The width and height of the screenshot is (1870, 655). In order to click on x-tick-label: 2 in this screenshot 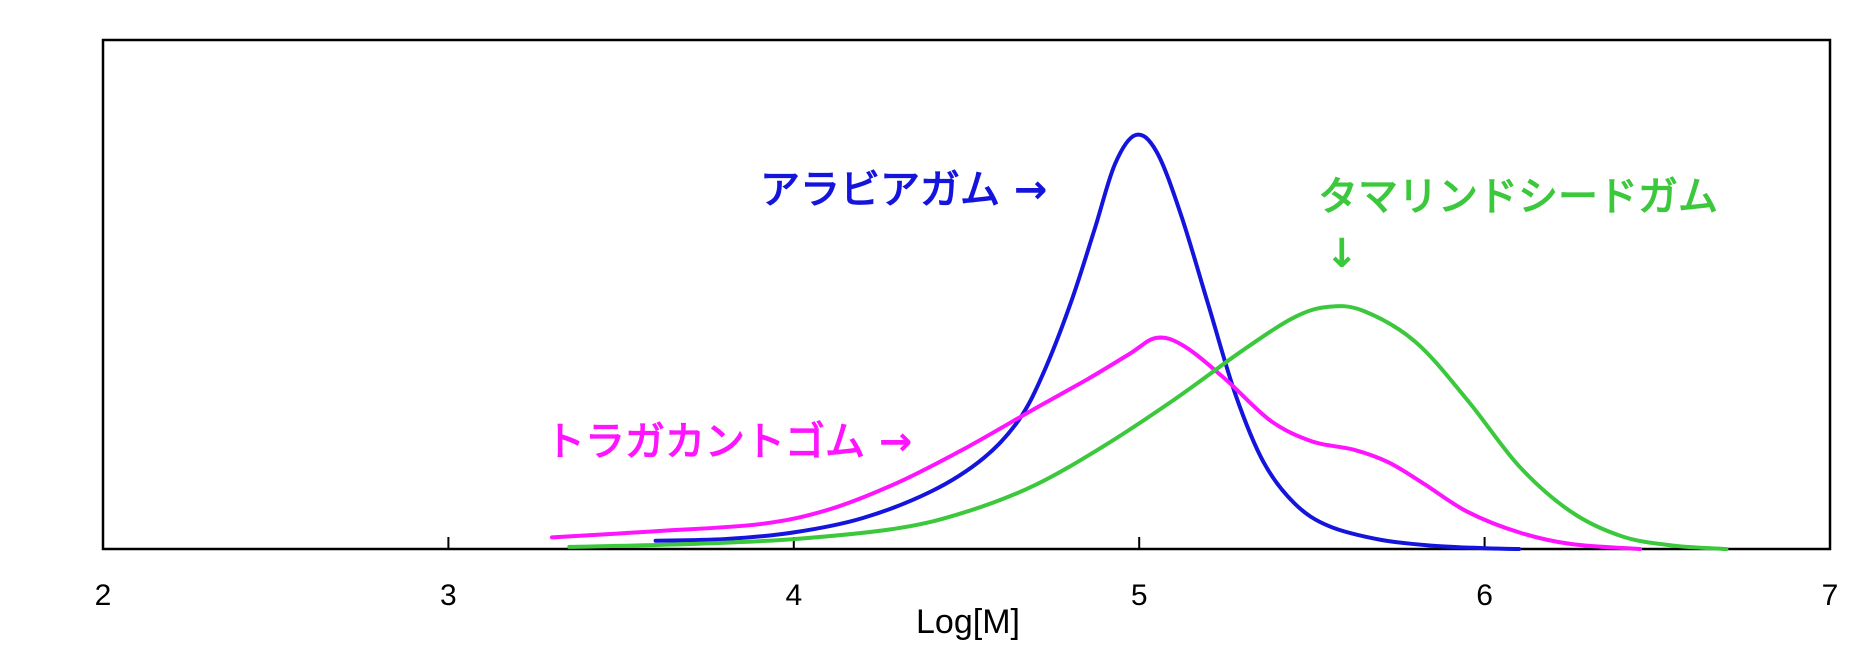, I will do `click(103, 595)`.